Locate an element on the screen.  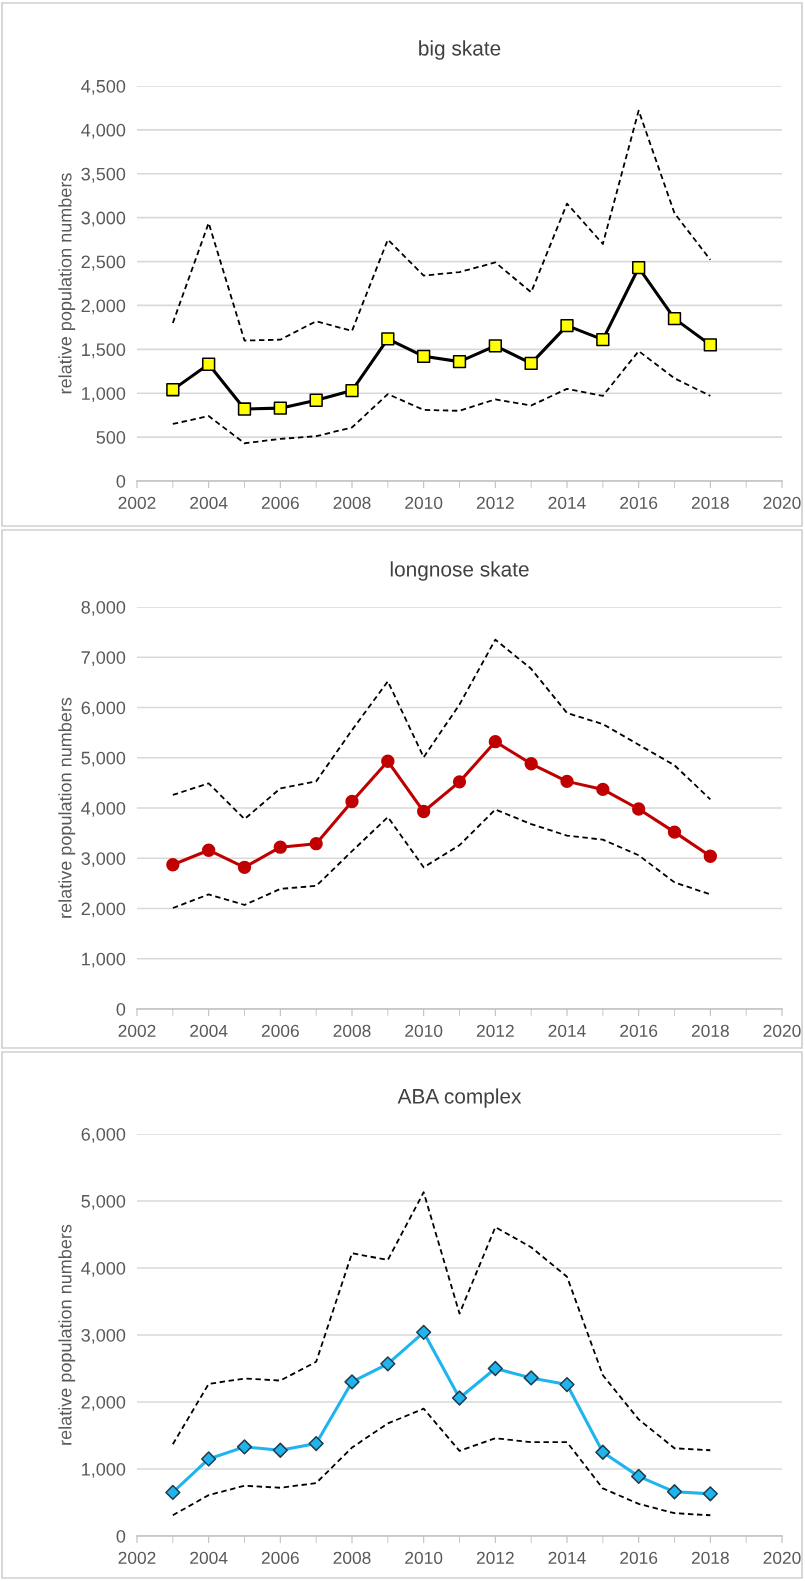
chart-title: longnose skate is located at coordinates (459, 571).